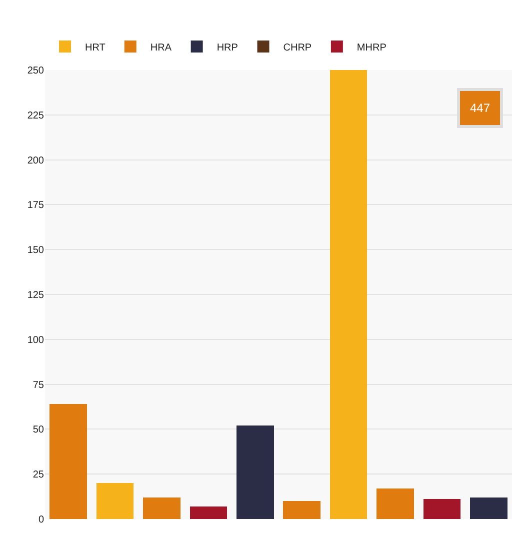  I want to click on annotation: 447, so click(480, 108).